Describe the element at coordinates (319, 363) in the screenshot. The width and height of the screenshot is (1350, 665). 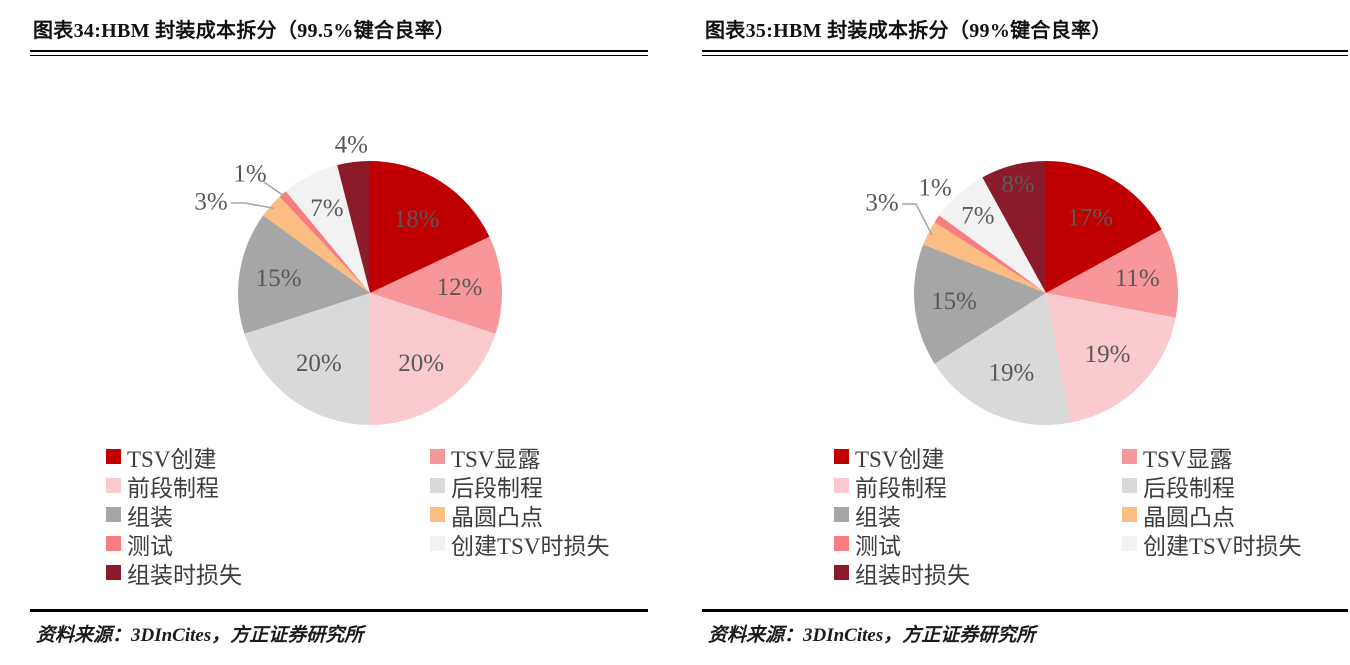
I see `slice-label-back-end-process: 20%` at that location.